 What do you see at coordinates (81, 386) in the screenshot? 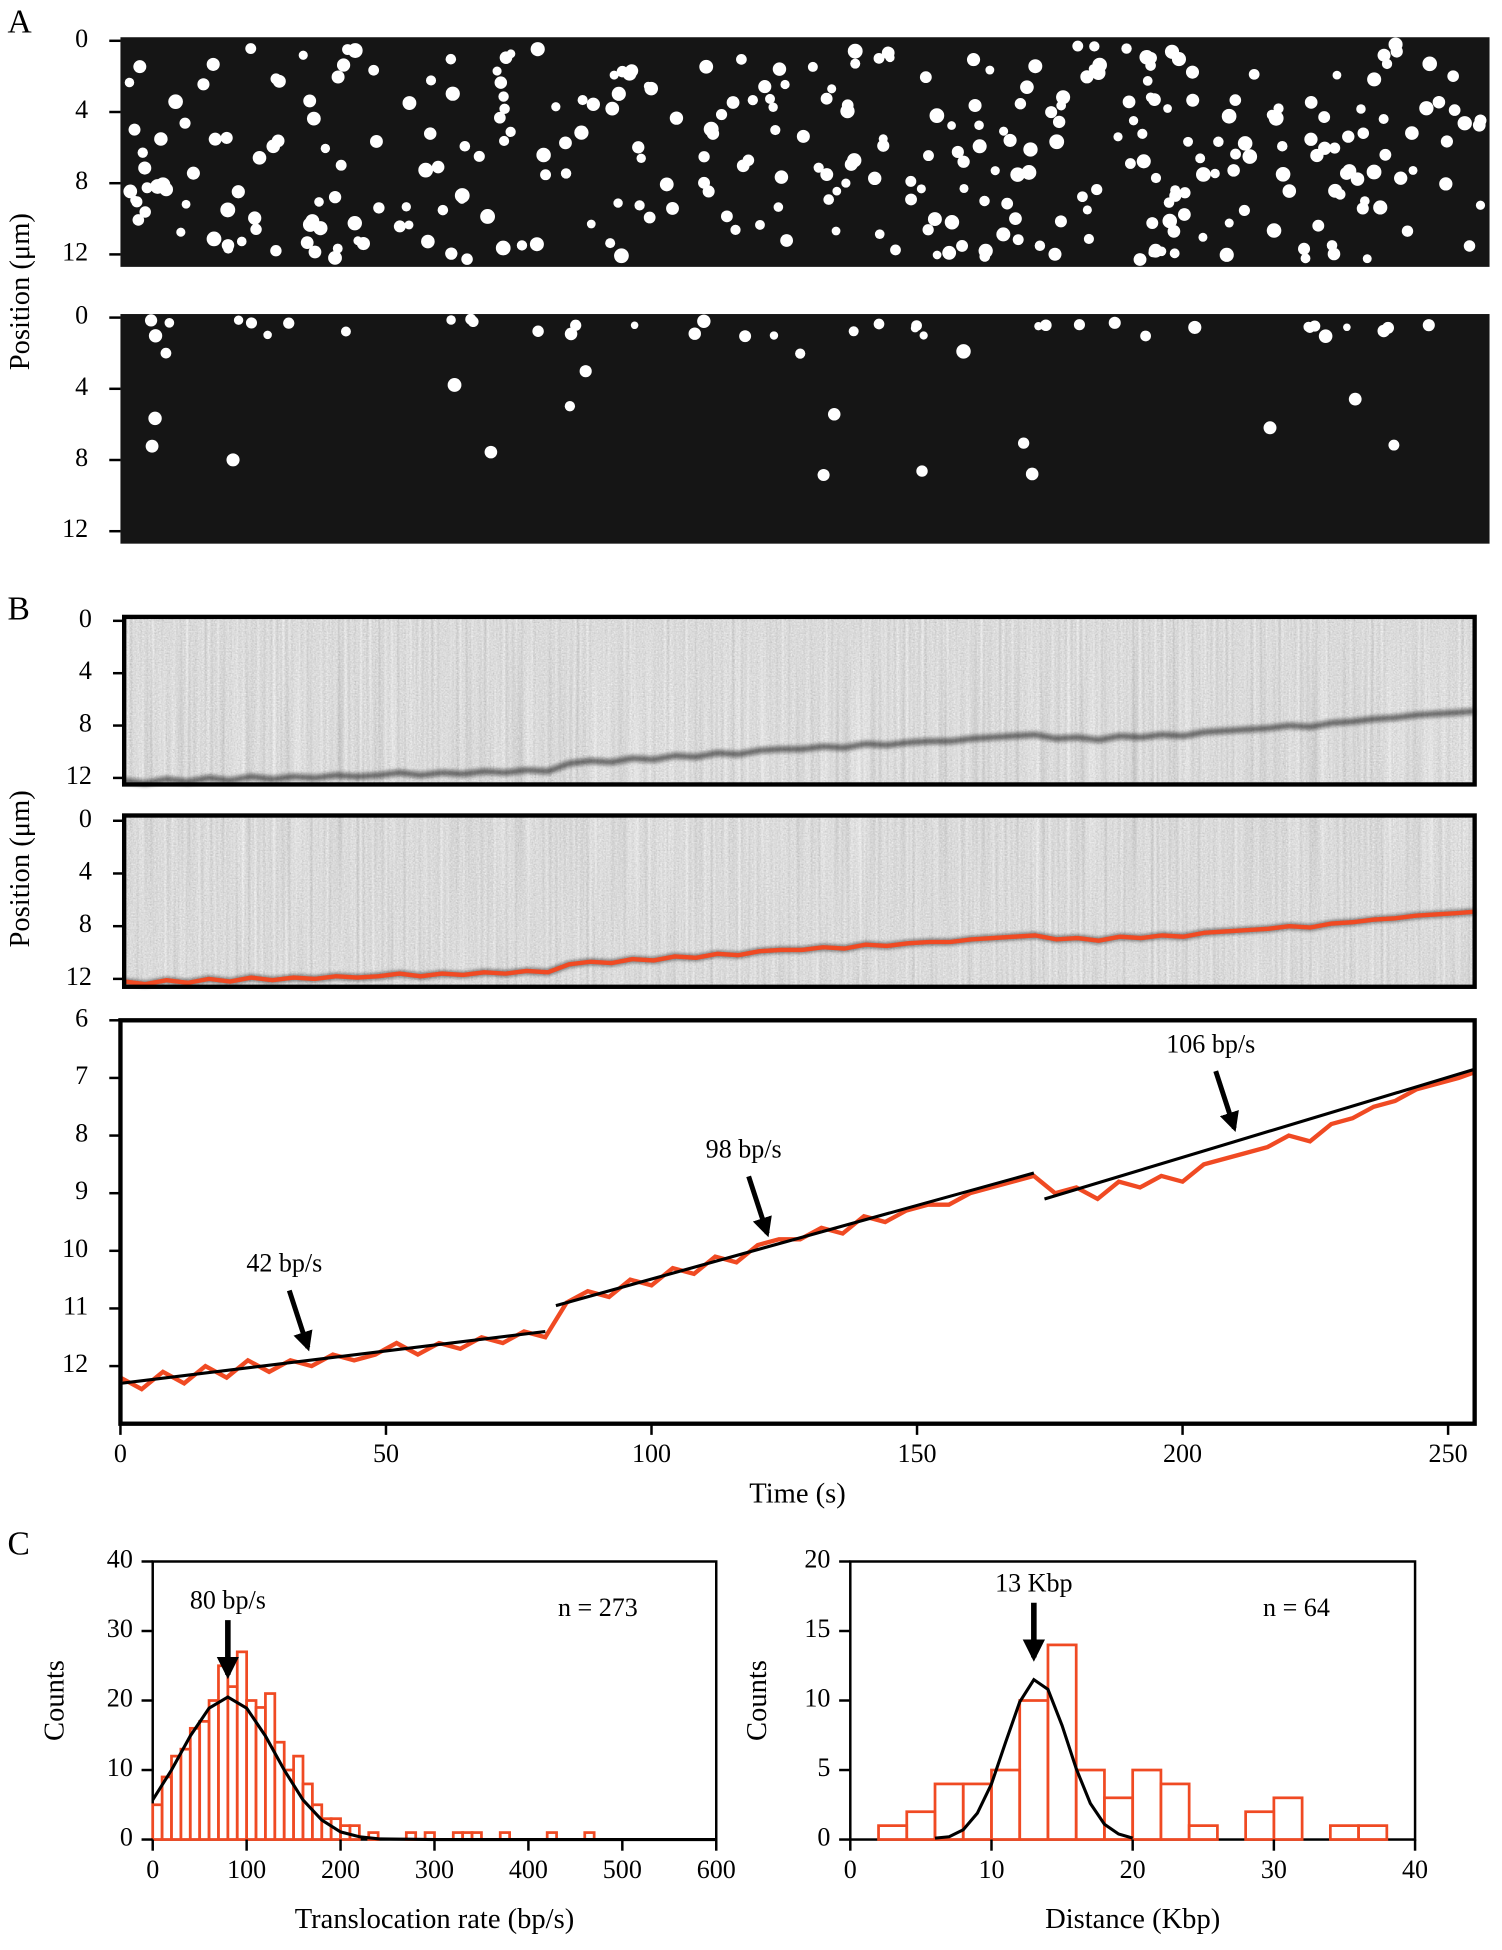
I see `y-tick-label: 4` at bounding box center [81, 386].